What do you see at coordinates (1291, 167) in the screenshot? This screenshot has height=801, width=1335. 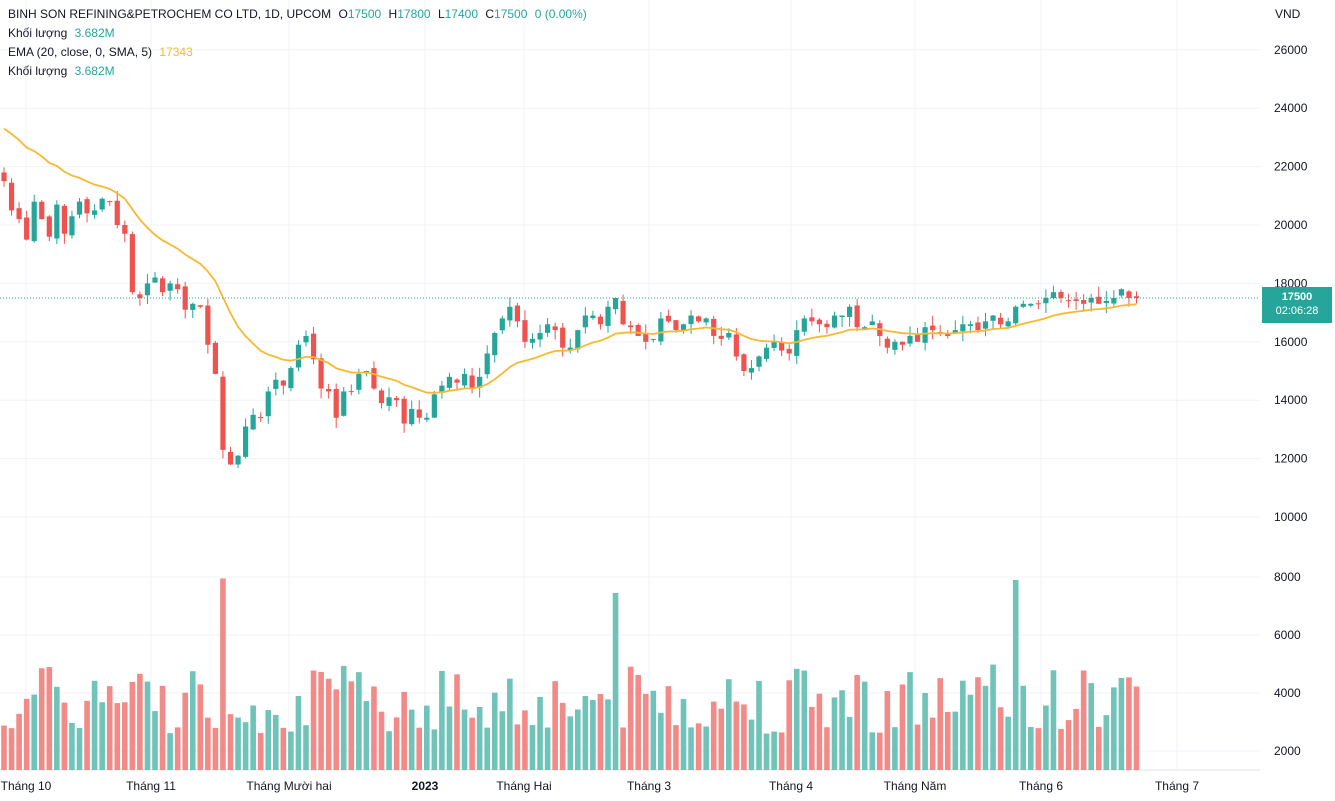 I see `price-tick-label: 22000` at bounding box center [1291, 167].